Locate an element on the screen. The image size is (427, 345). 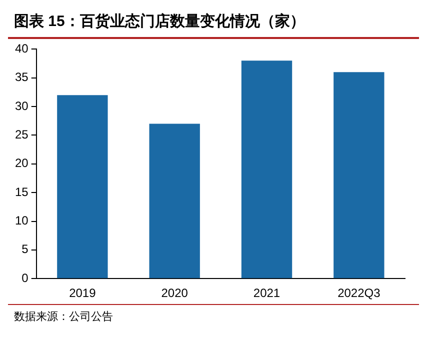
y-tick-label: 35 is located at coordinates (21, 77).